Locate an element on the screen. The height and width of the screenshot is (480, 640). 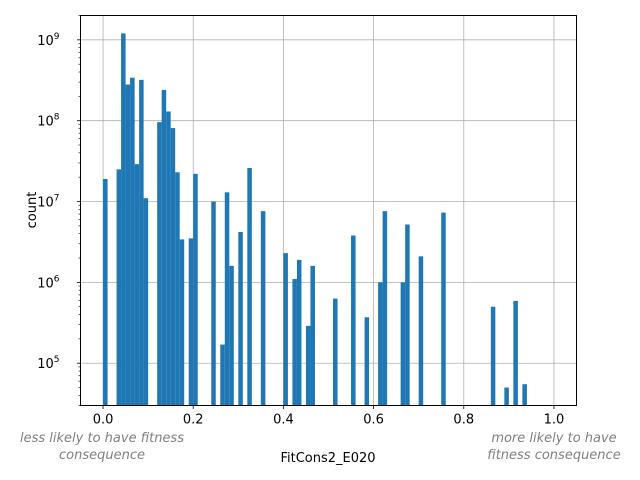
left-annotation-line1: less likely to have fitness is located at coordinates (102, 438).